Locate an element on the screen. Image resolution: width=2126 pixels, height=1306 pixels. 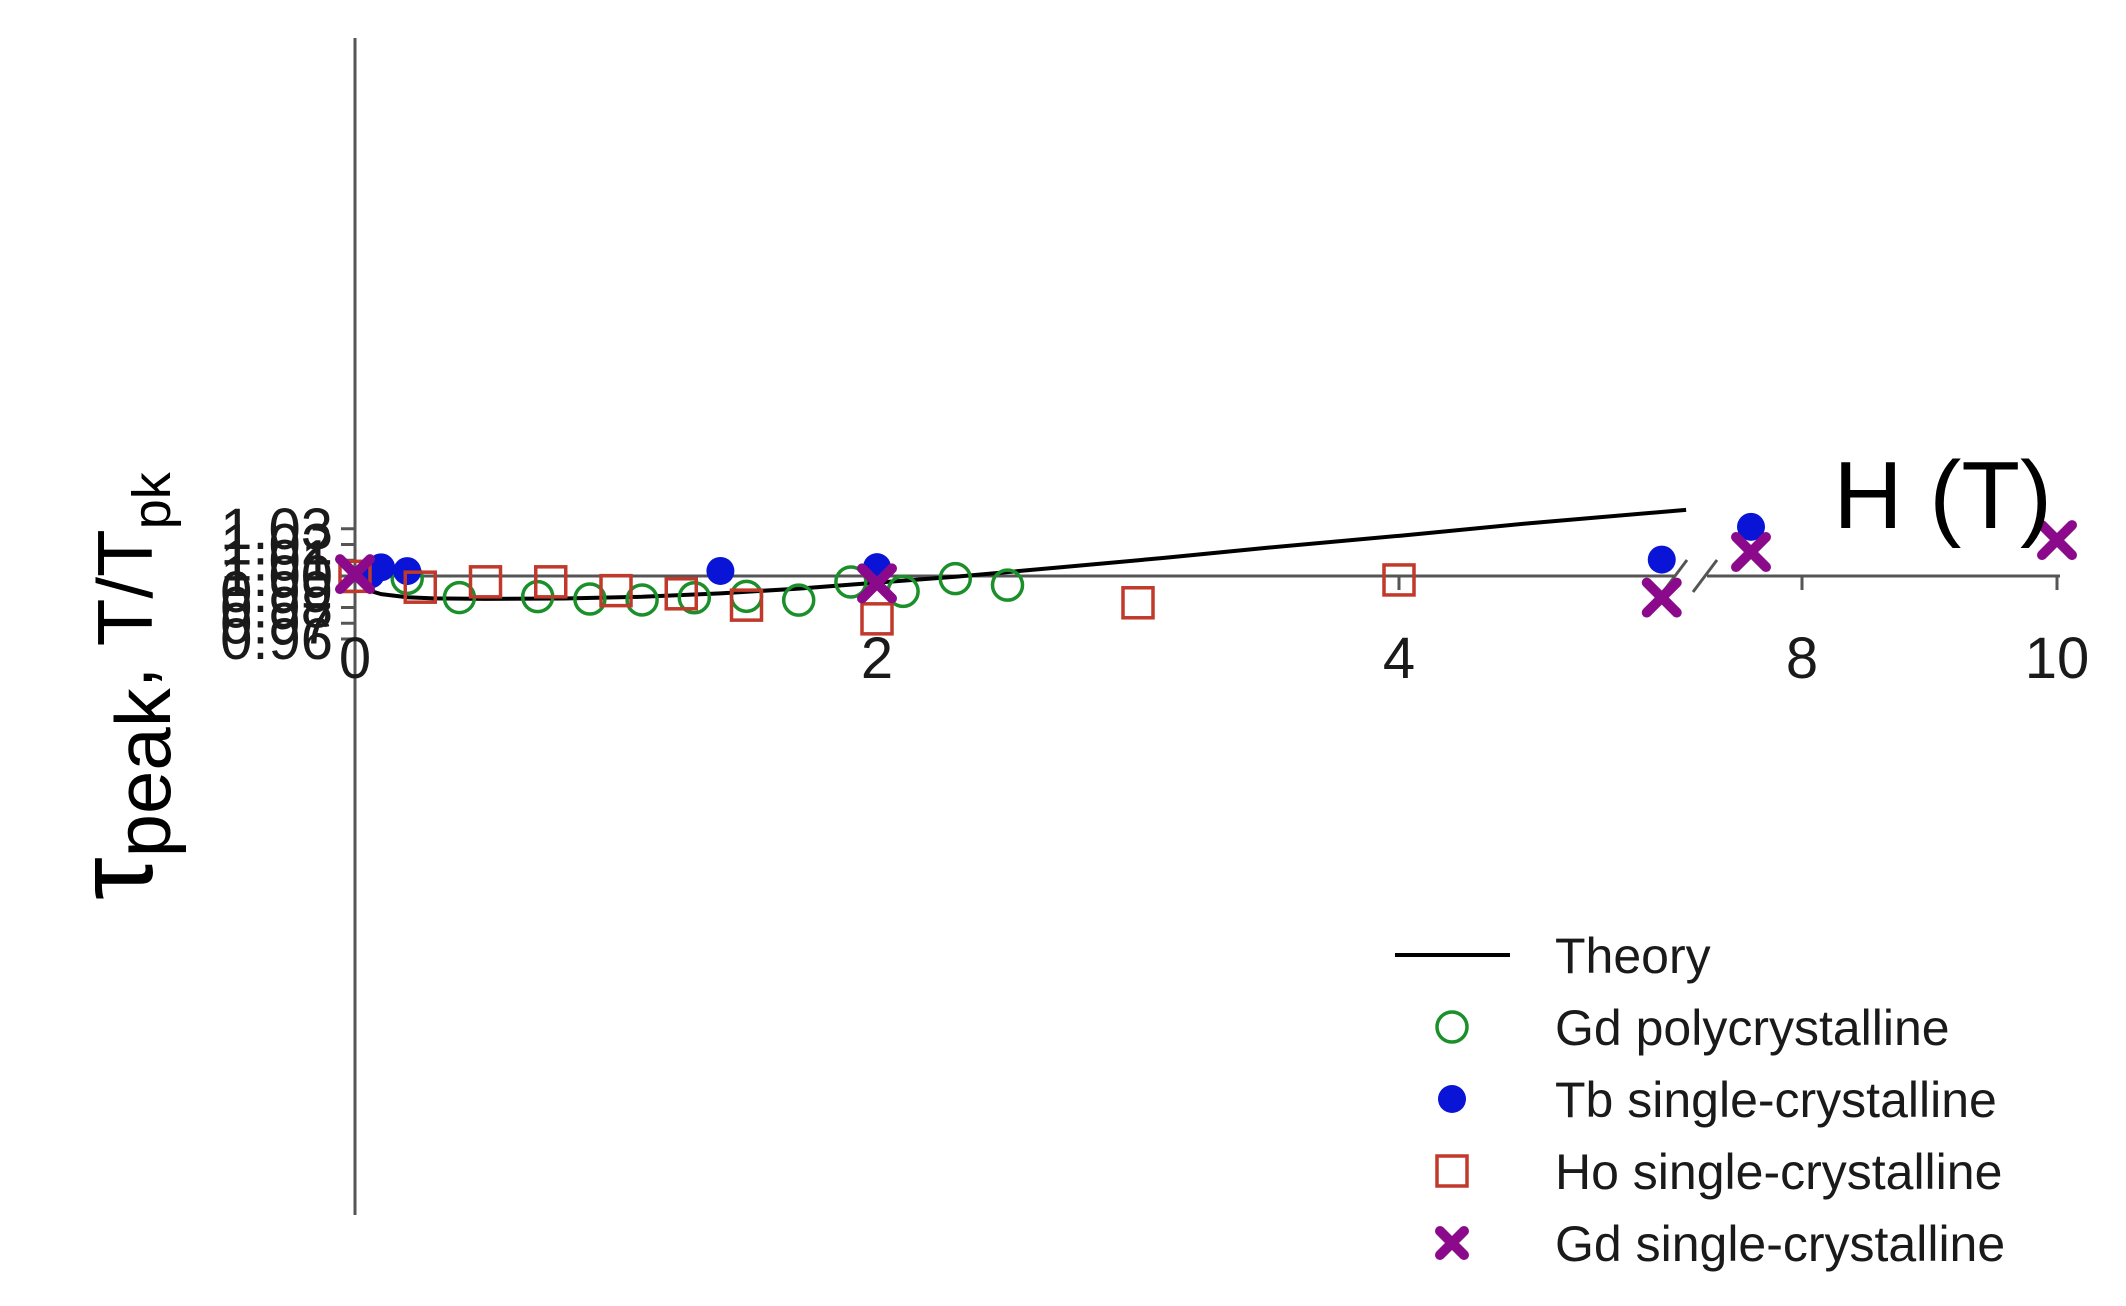
legend-label: Gd polycrystalline is located at coordinates (1752, 1028).